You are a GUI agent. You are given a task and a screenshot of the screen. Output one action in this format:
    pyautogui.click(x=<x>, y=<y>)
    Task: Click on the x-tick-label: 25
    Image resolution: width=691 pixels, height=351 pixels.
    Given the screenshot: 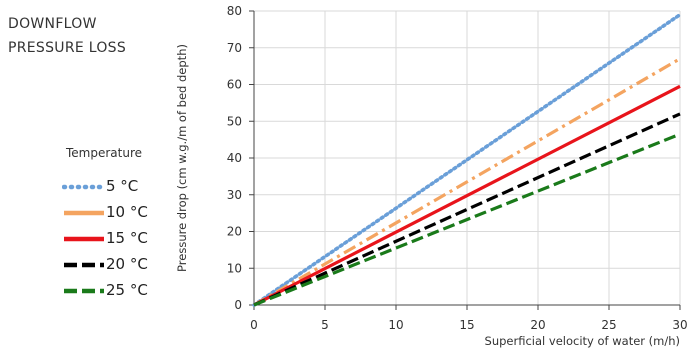 What is the action you would take?
    pyautogui.click(x=608, y=325)
    